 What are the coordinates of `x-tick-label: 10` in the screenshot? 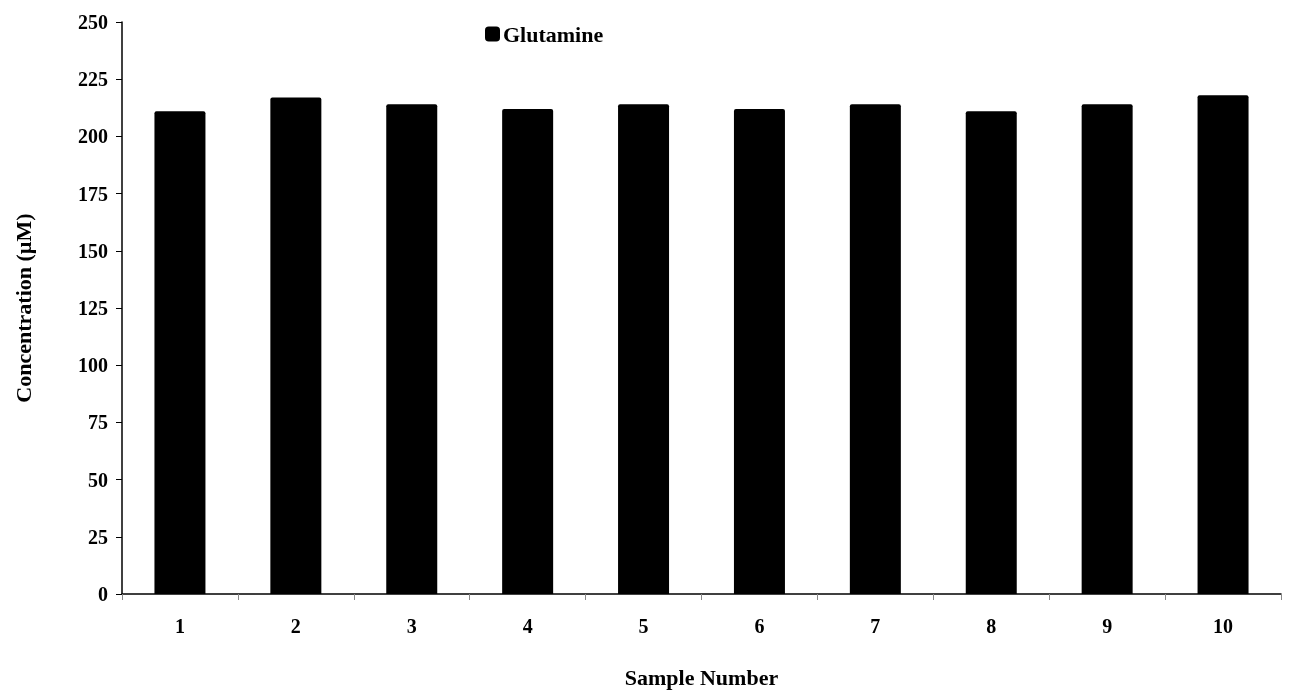 It's located at (1223, 626).